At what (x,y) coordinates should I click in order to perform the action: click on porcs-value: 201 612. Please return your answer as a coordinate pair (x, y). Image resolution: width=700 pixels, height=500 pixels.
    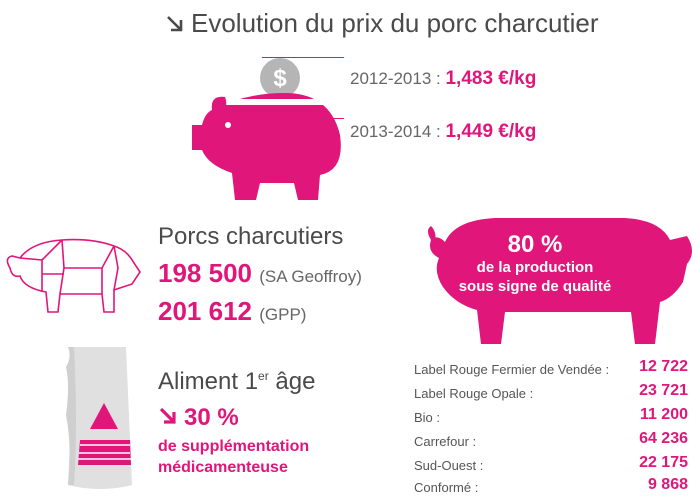
    Looking at the image, I should click on (205, 311).